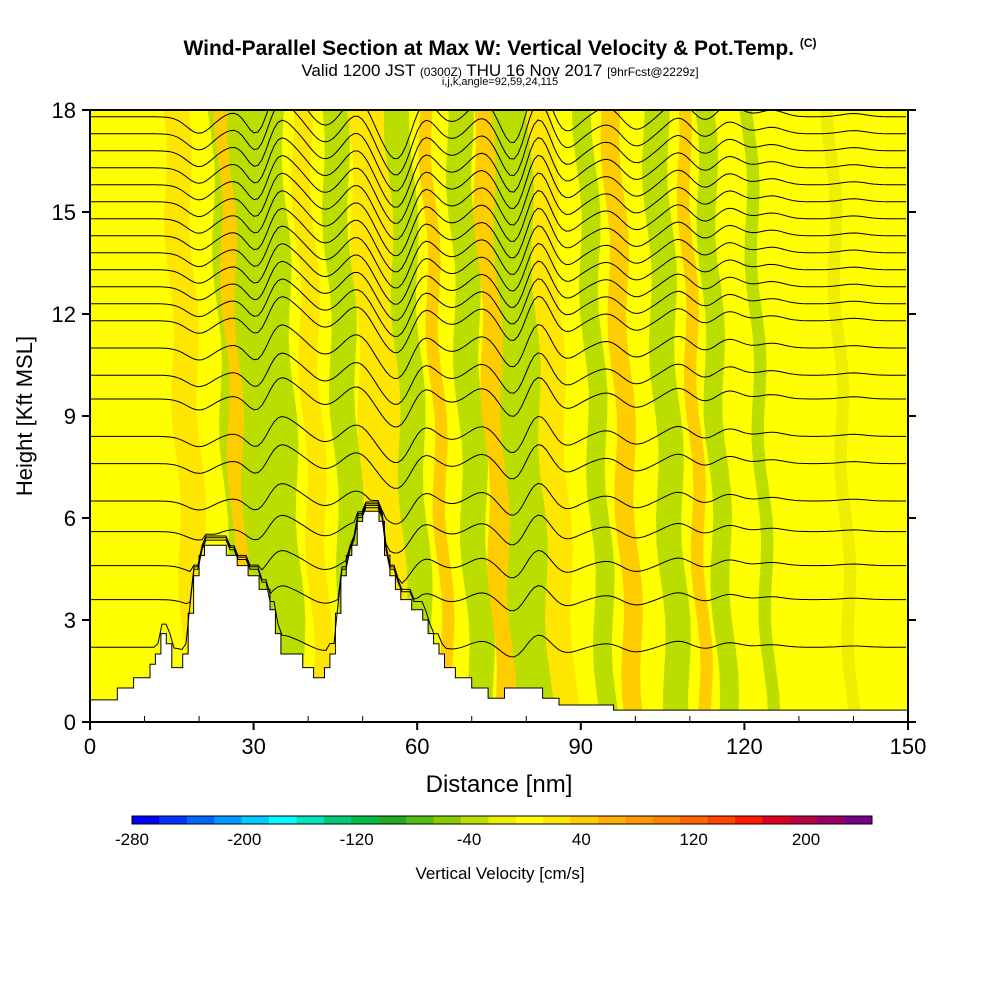 The width and height of the screenshot is (1000, 1000). I want to click on y-tick-label: 18, so click(64, 110).